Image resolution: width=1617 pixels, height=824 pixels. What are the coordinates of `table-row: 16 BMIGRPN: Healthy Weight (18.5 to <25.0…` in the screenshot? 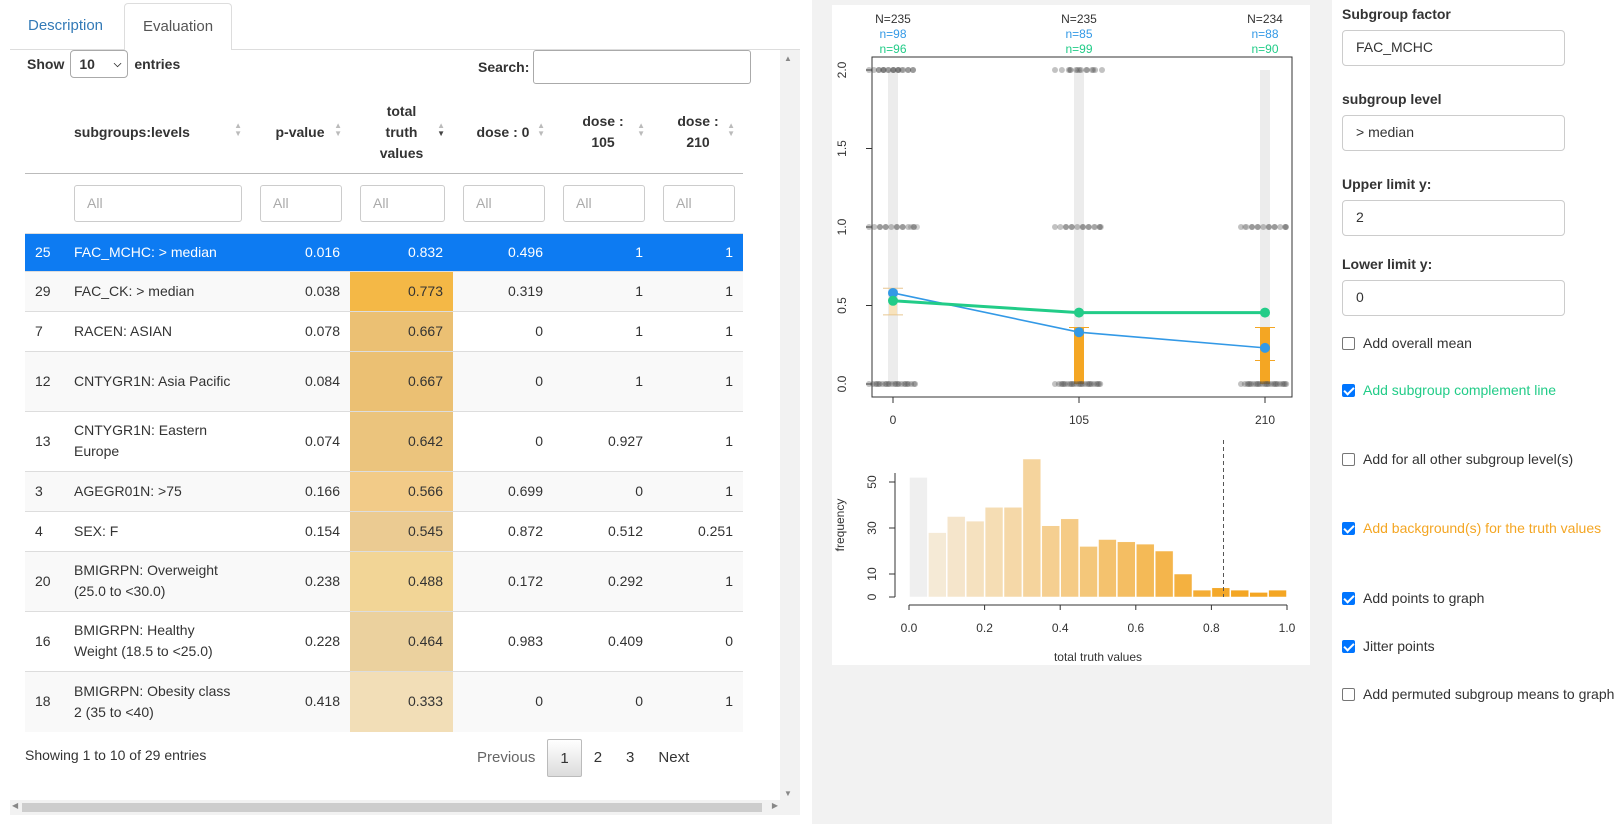 It's located at (384, 640).